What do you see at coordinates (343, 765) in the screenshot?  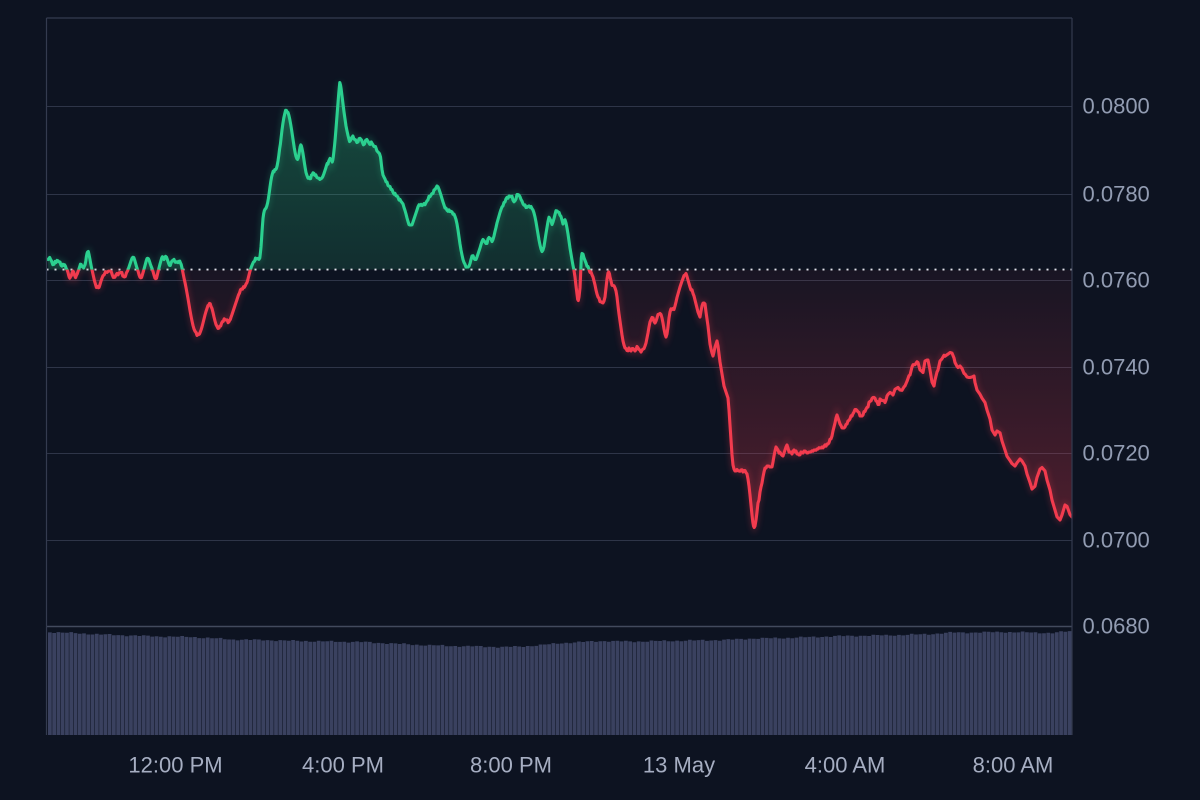 I see `svg-text: 4:00 PM` at bounding box center [343, 765].